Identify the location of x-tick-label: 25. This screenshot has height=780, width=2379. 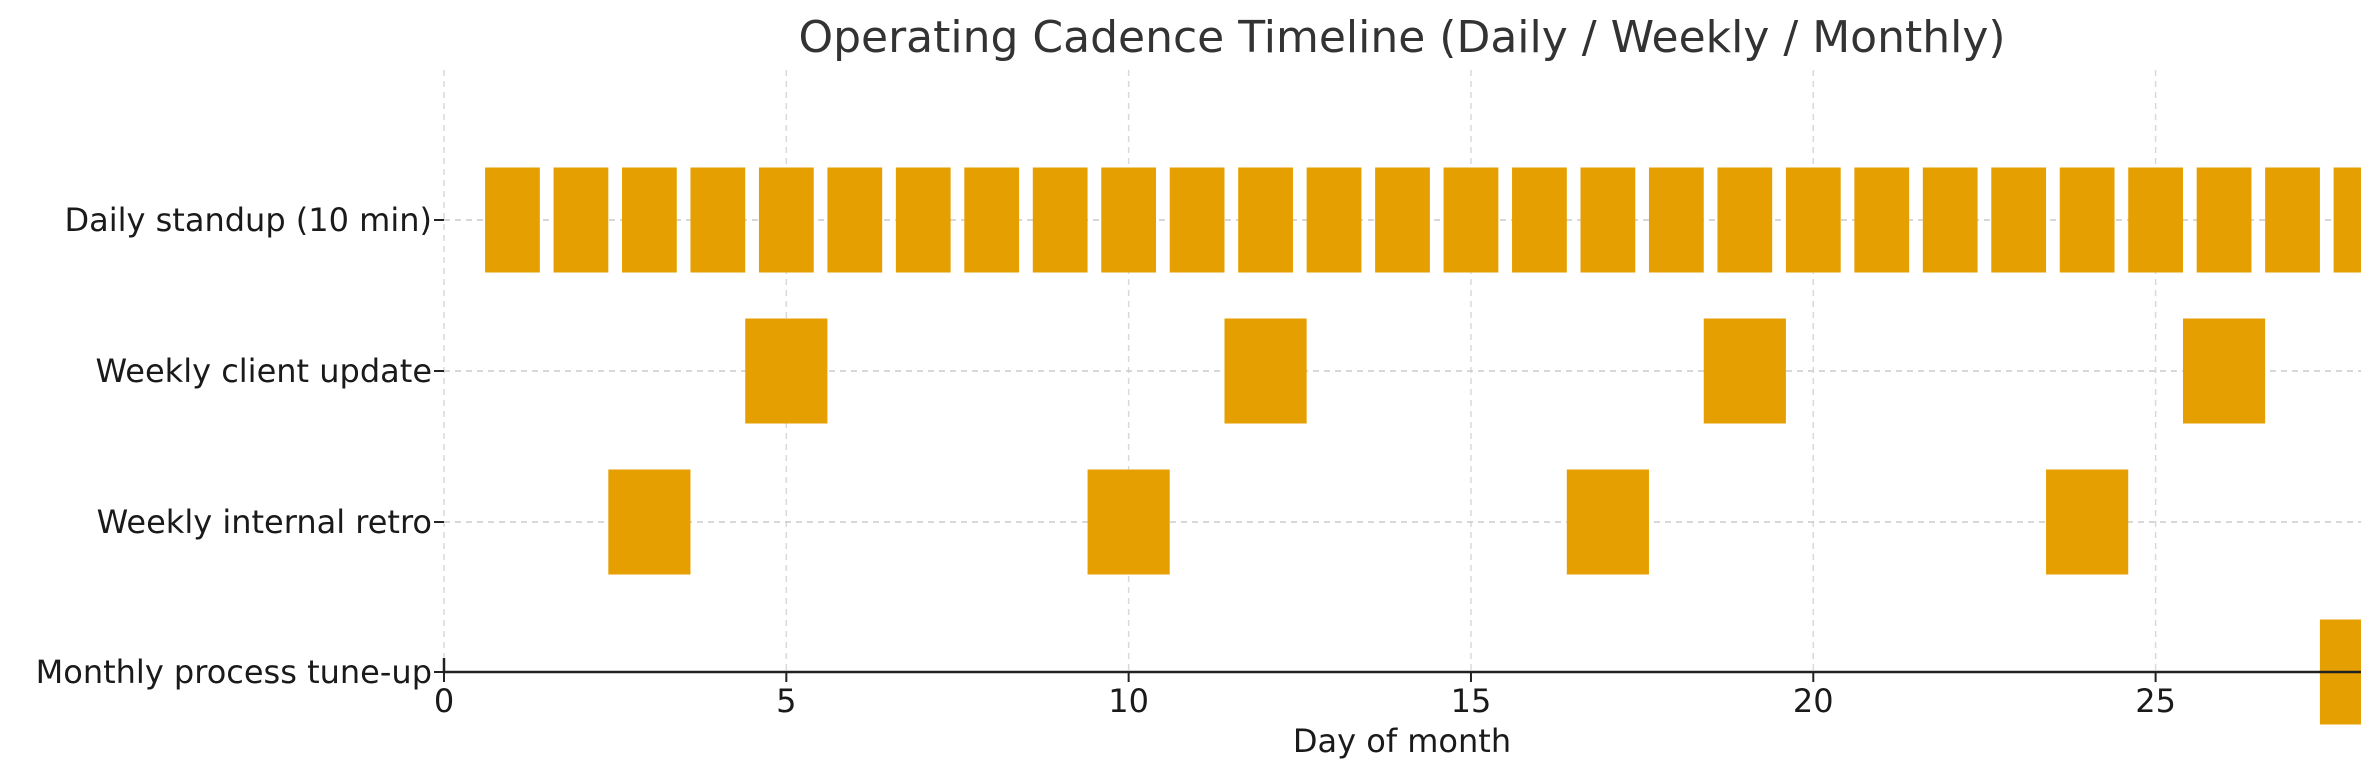
(2155, 701).